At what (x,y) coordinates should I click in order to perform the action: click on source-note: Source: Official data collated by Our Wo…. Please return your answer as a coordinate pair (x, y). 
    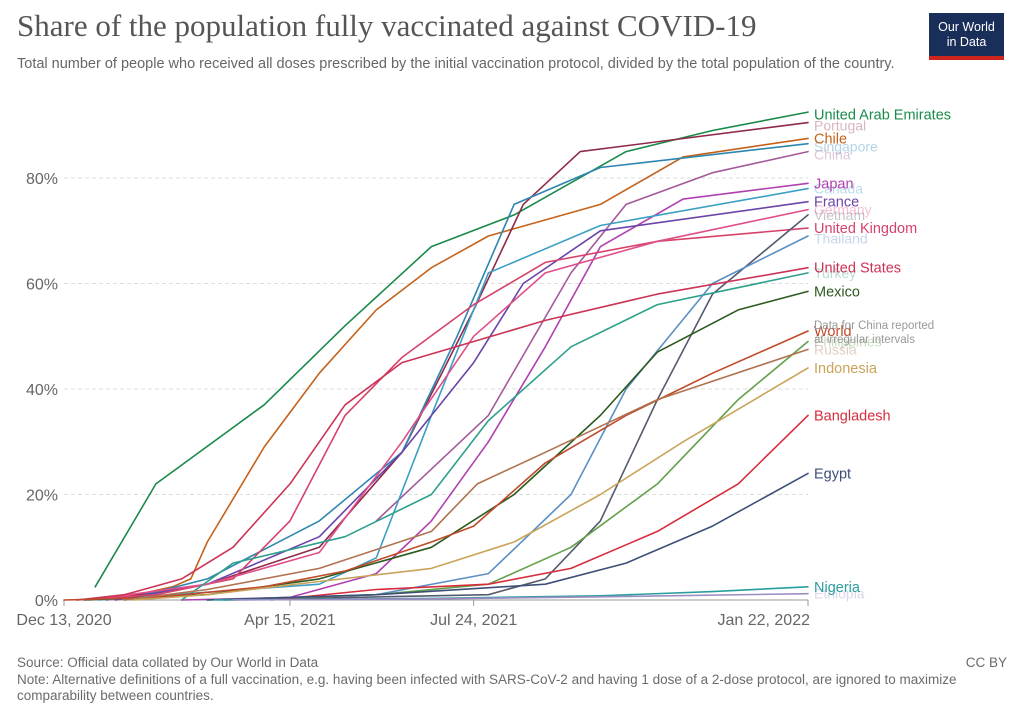
    Looking at the image, I should click on (168, 662).